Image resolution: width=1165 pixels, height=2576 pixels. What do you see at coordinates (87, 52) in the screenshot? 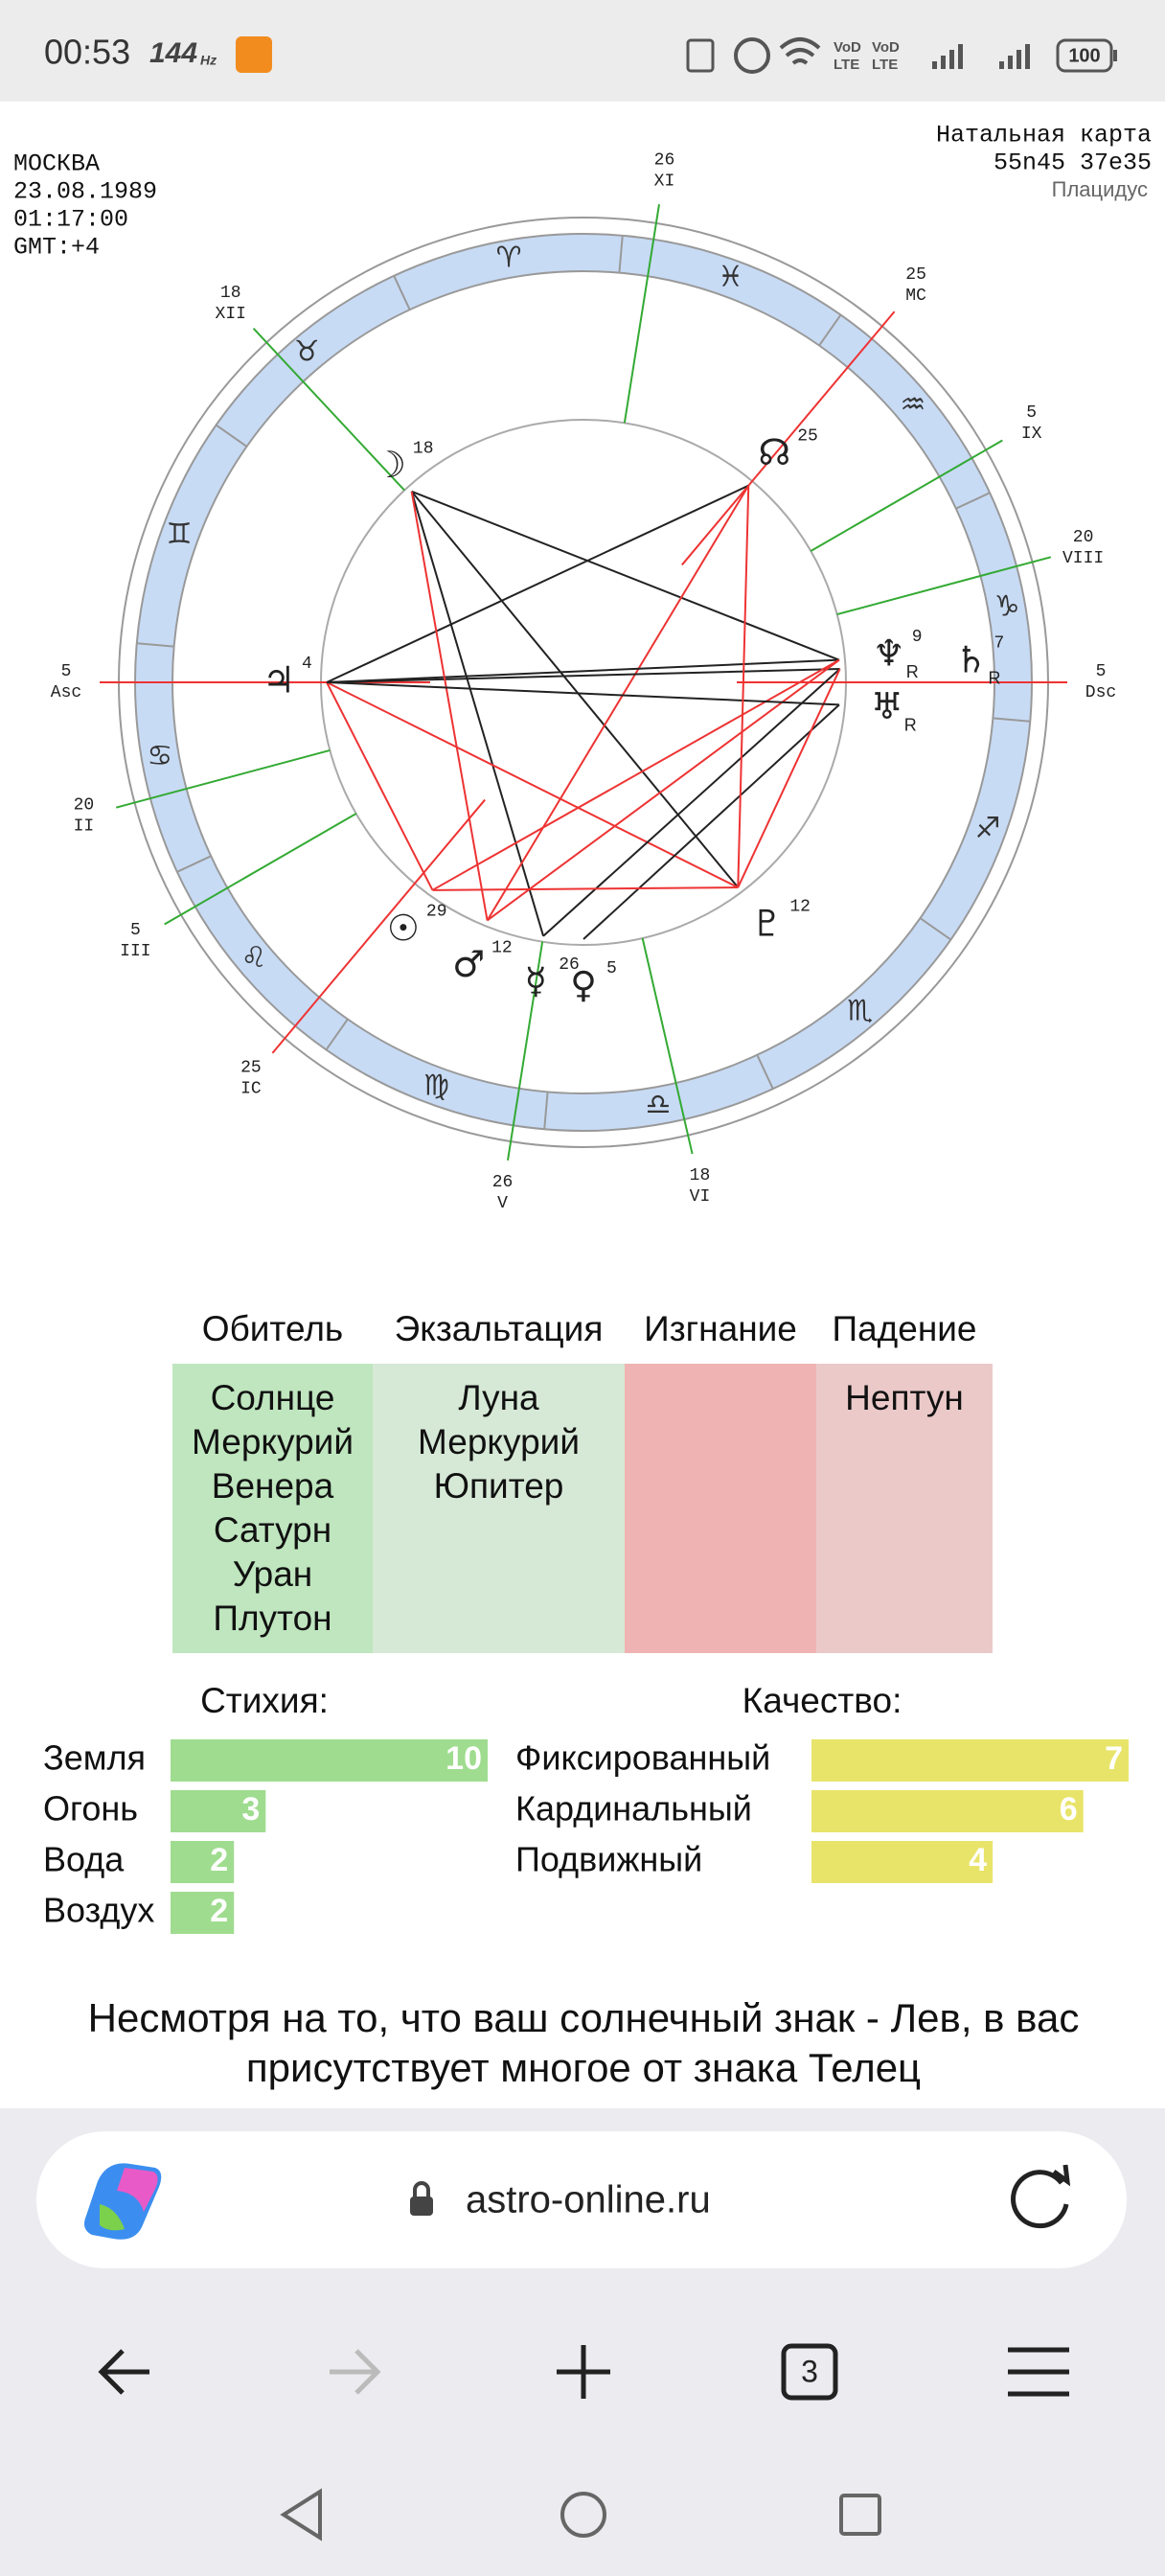
I see `clock: 00:53` at bounding box center [87, 52].